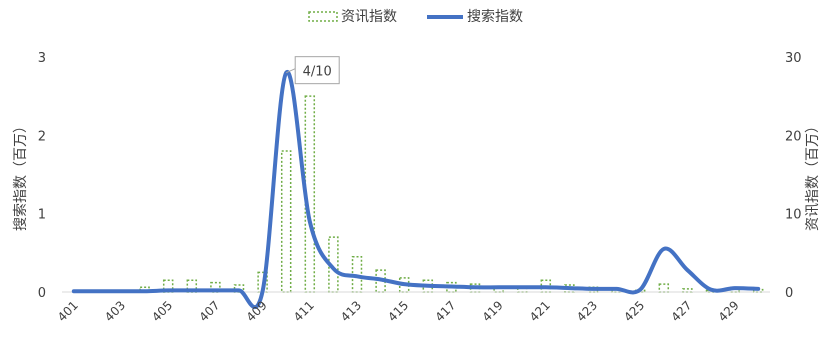  I want to click on x-tick-label: 427, so click(681, 311).